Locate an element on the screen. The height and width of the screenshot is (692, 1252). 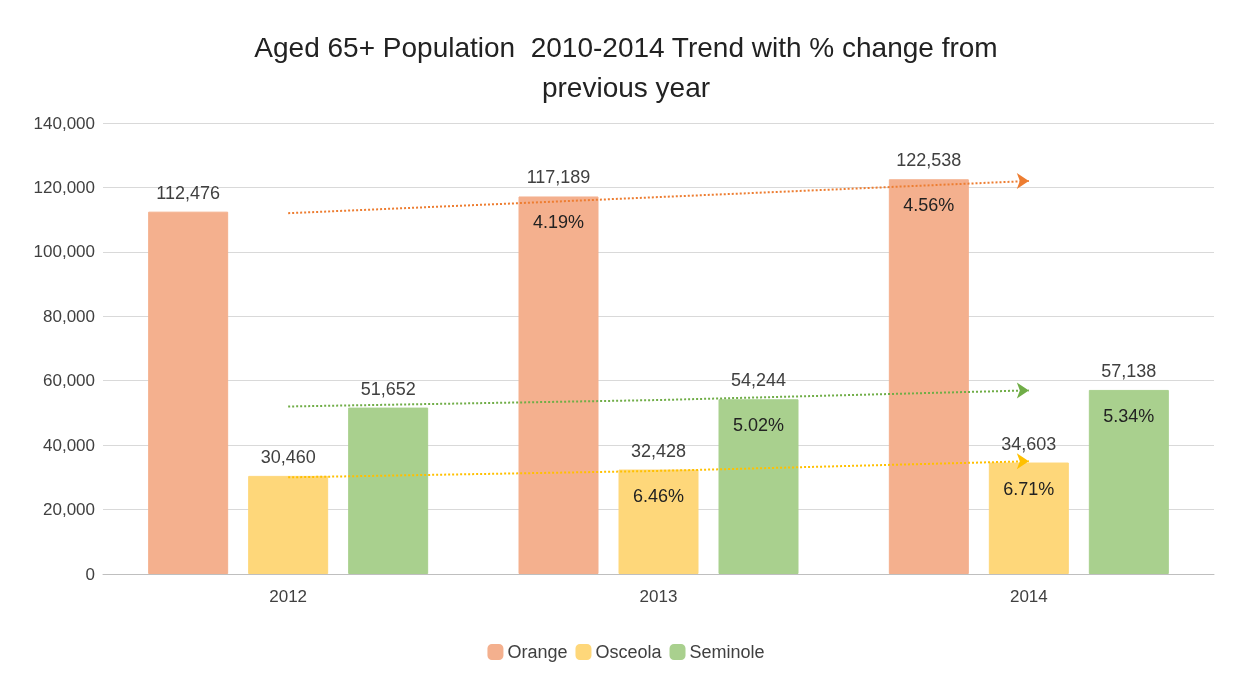
x-tick-label: 2013 is located at coordinates (658, 596).